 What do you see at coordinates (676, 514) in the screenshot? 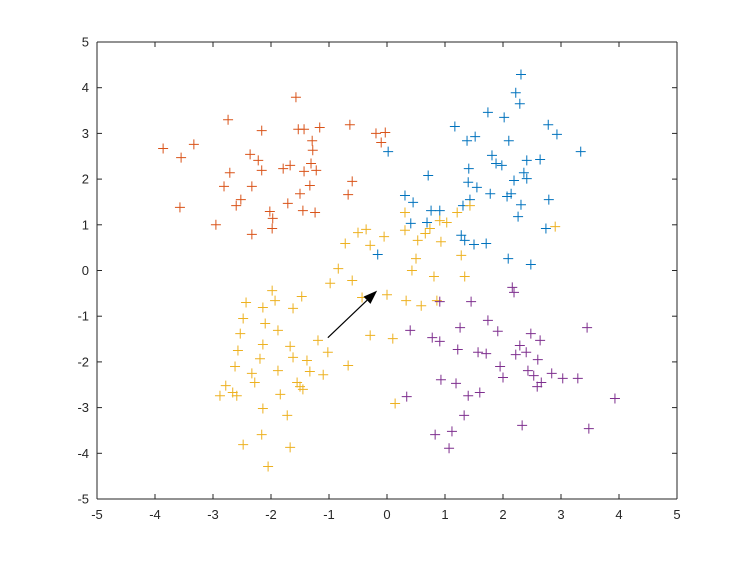
I see `x-tick-label: 5` at bounding box center [676, 514].